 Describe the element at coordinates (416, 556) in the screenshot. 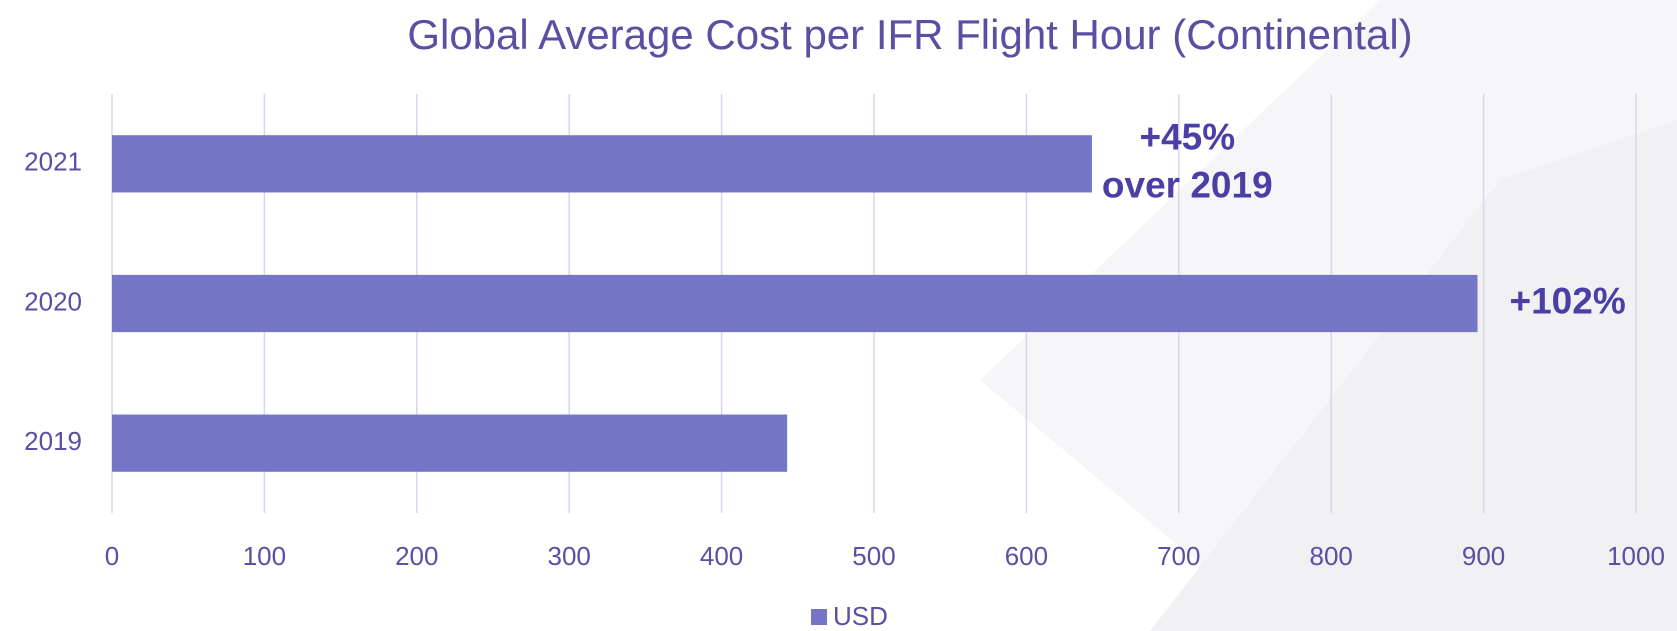

I see `x-tick-label: 200` at that location.